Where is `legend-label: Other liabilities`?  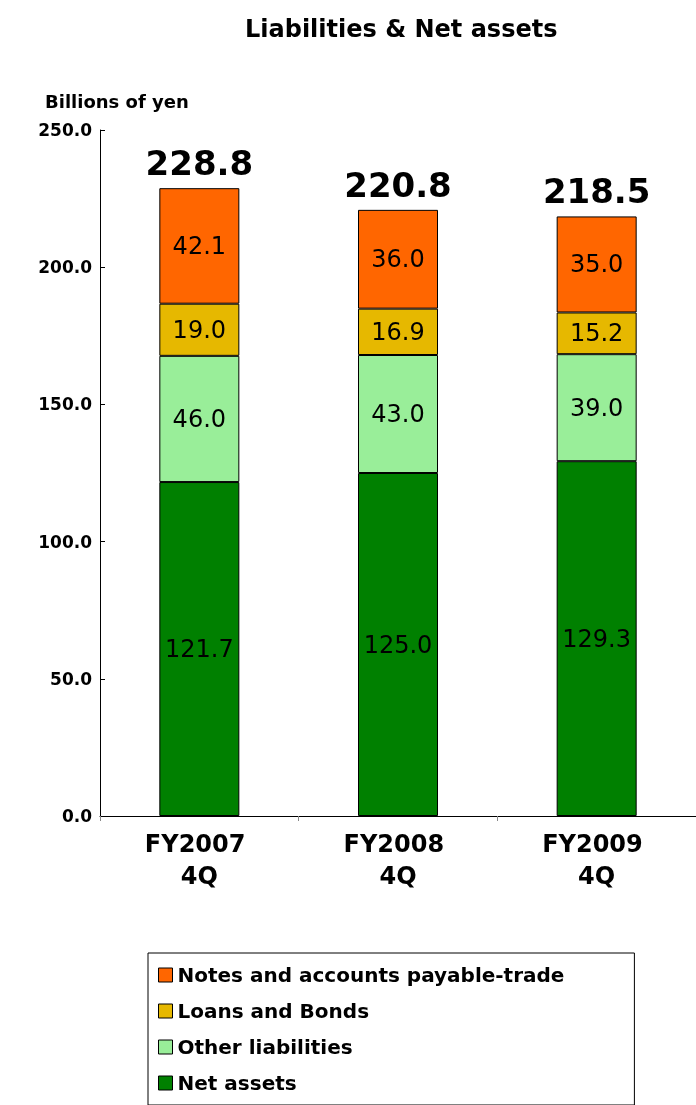 legend-label: Other liabilities is located at coordinates (265, 1047).